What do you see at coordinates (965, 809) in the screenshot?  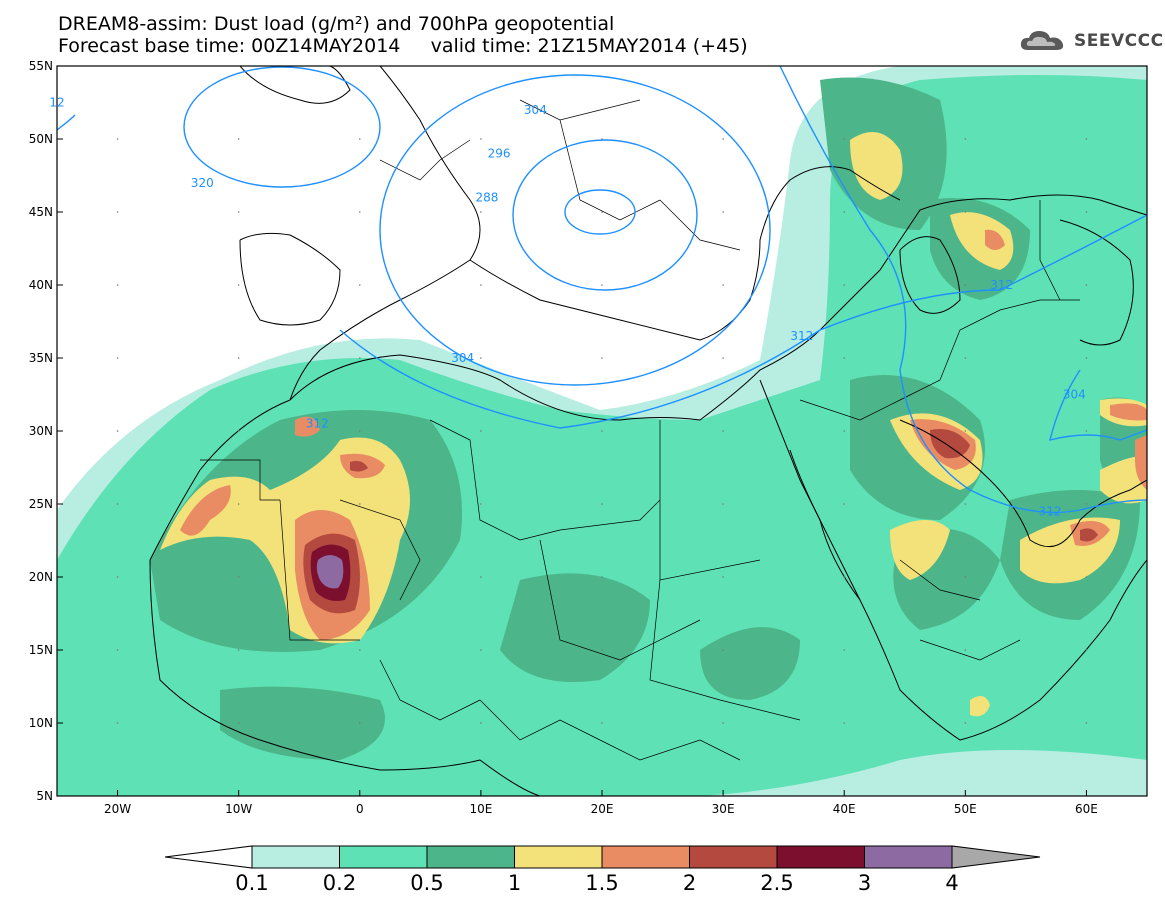 I see `lon-tick-label: 50E` at bounding box center [965, 809].